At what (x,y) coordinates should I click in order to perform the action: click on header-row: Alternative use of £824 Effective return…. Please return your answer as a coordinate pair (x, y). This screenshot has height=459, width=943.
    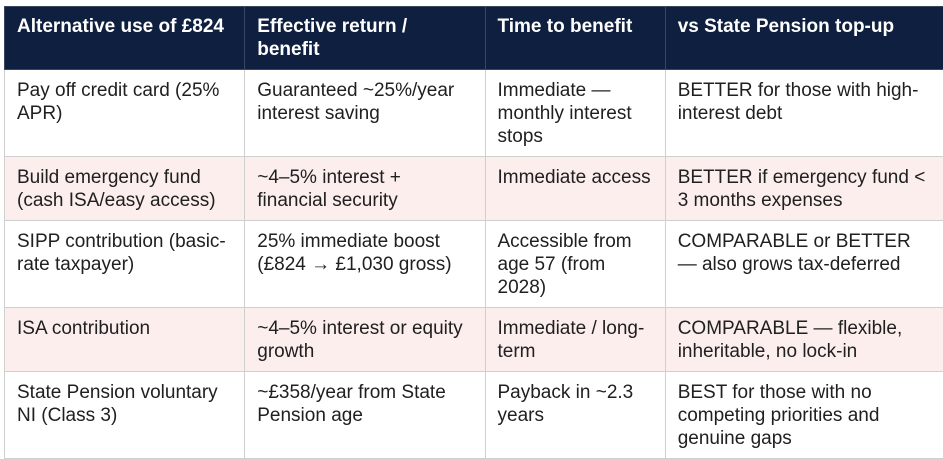
    Looking at the image, I should click on (474, 38).